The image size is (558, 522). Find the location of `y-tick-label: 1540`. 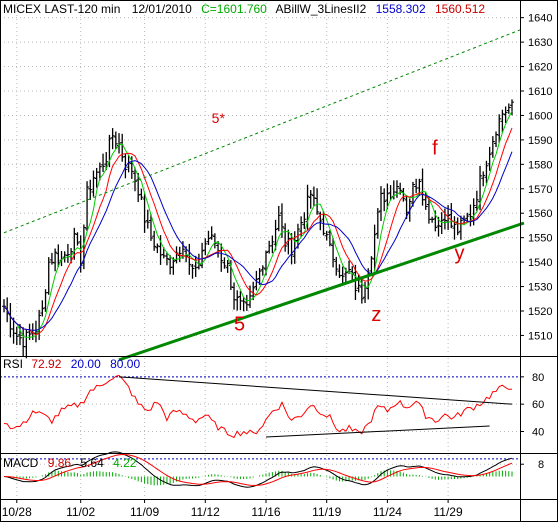

y-tick-label: 1540 is located at coordinates (540, 263).